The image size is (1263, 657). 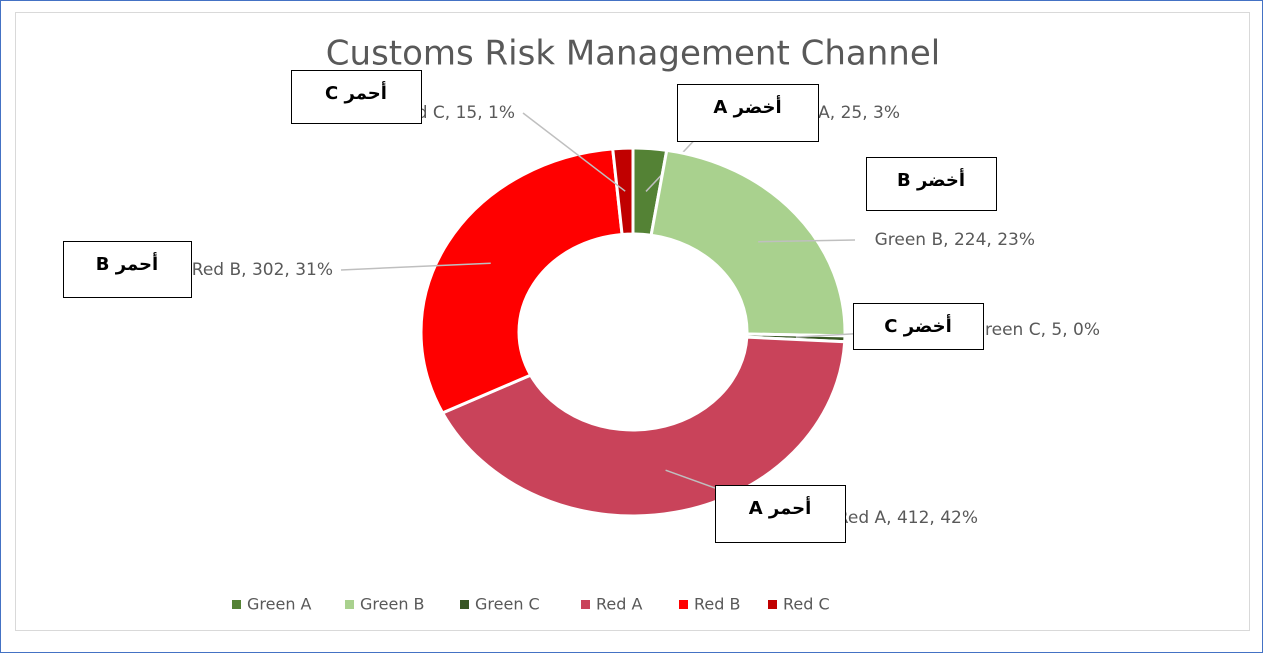 I want to click on data-label: Green C, 5, 0%, so click(x=1036, y=330).